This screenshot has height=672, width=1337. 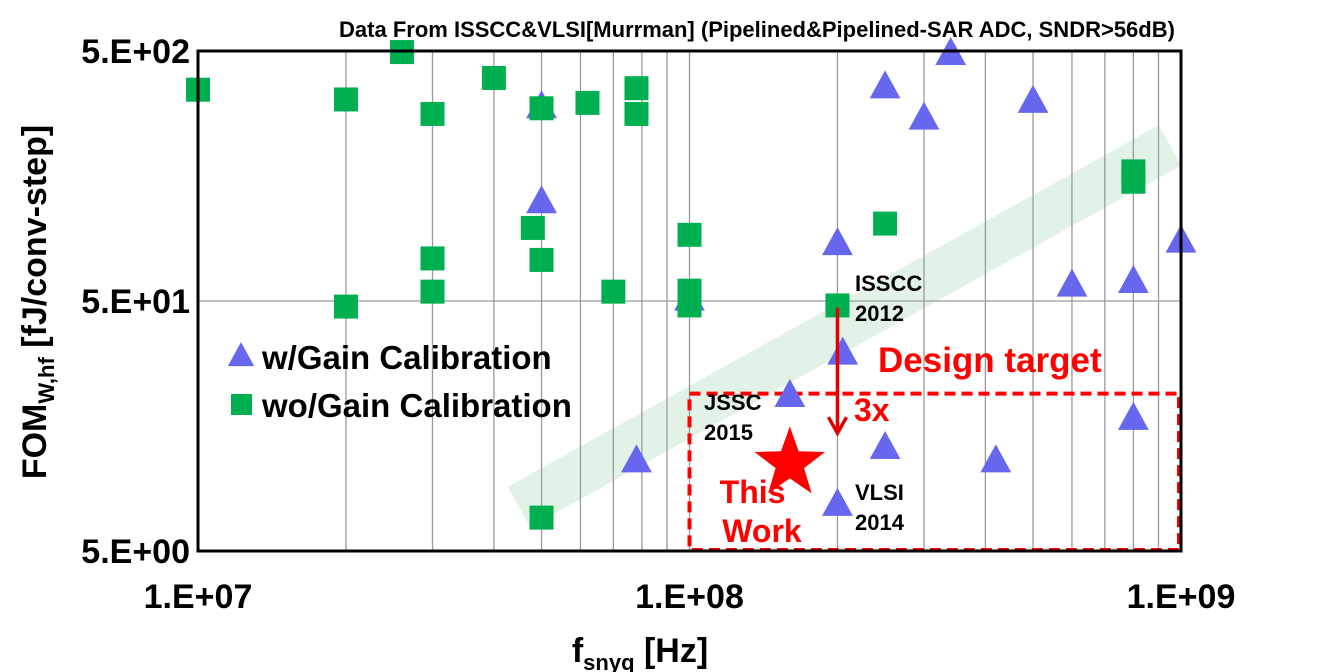 I want to click on y-axis-label-sub: W,hf, so click(x=46, y=380).